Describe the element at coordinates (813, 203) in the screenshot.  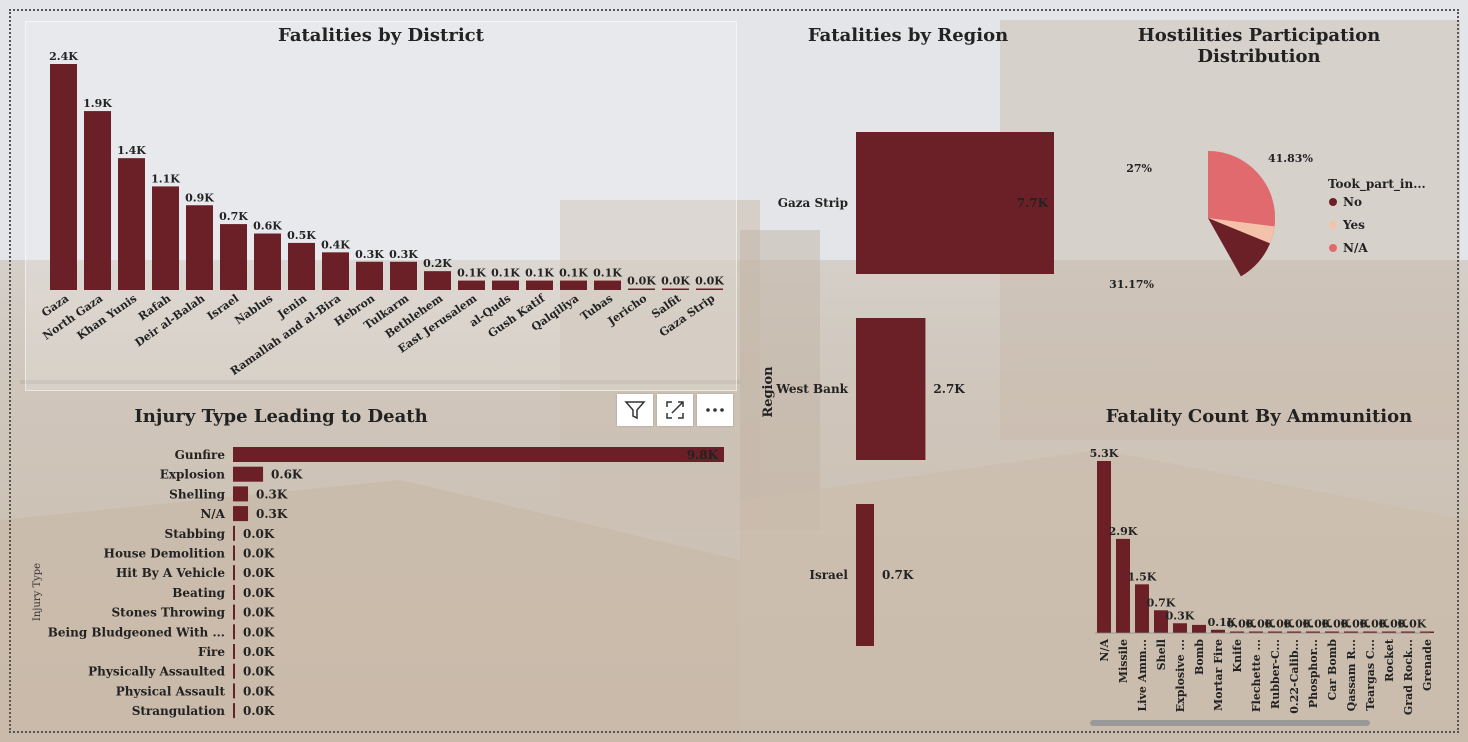
I see `region-tick-label: Gaza Strip` at that location.